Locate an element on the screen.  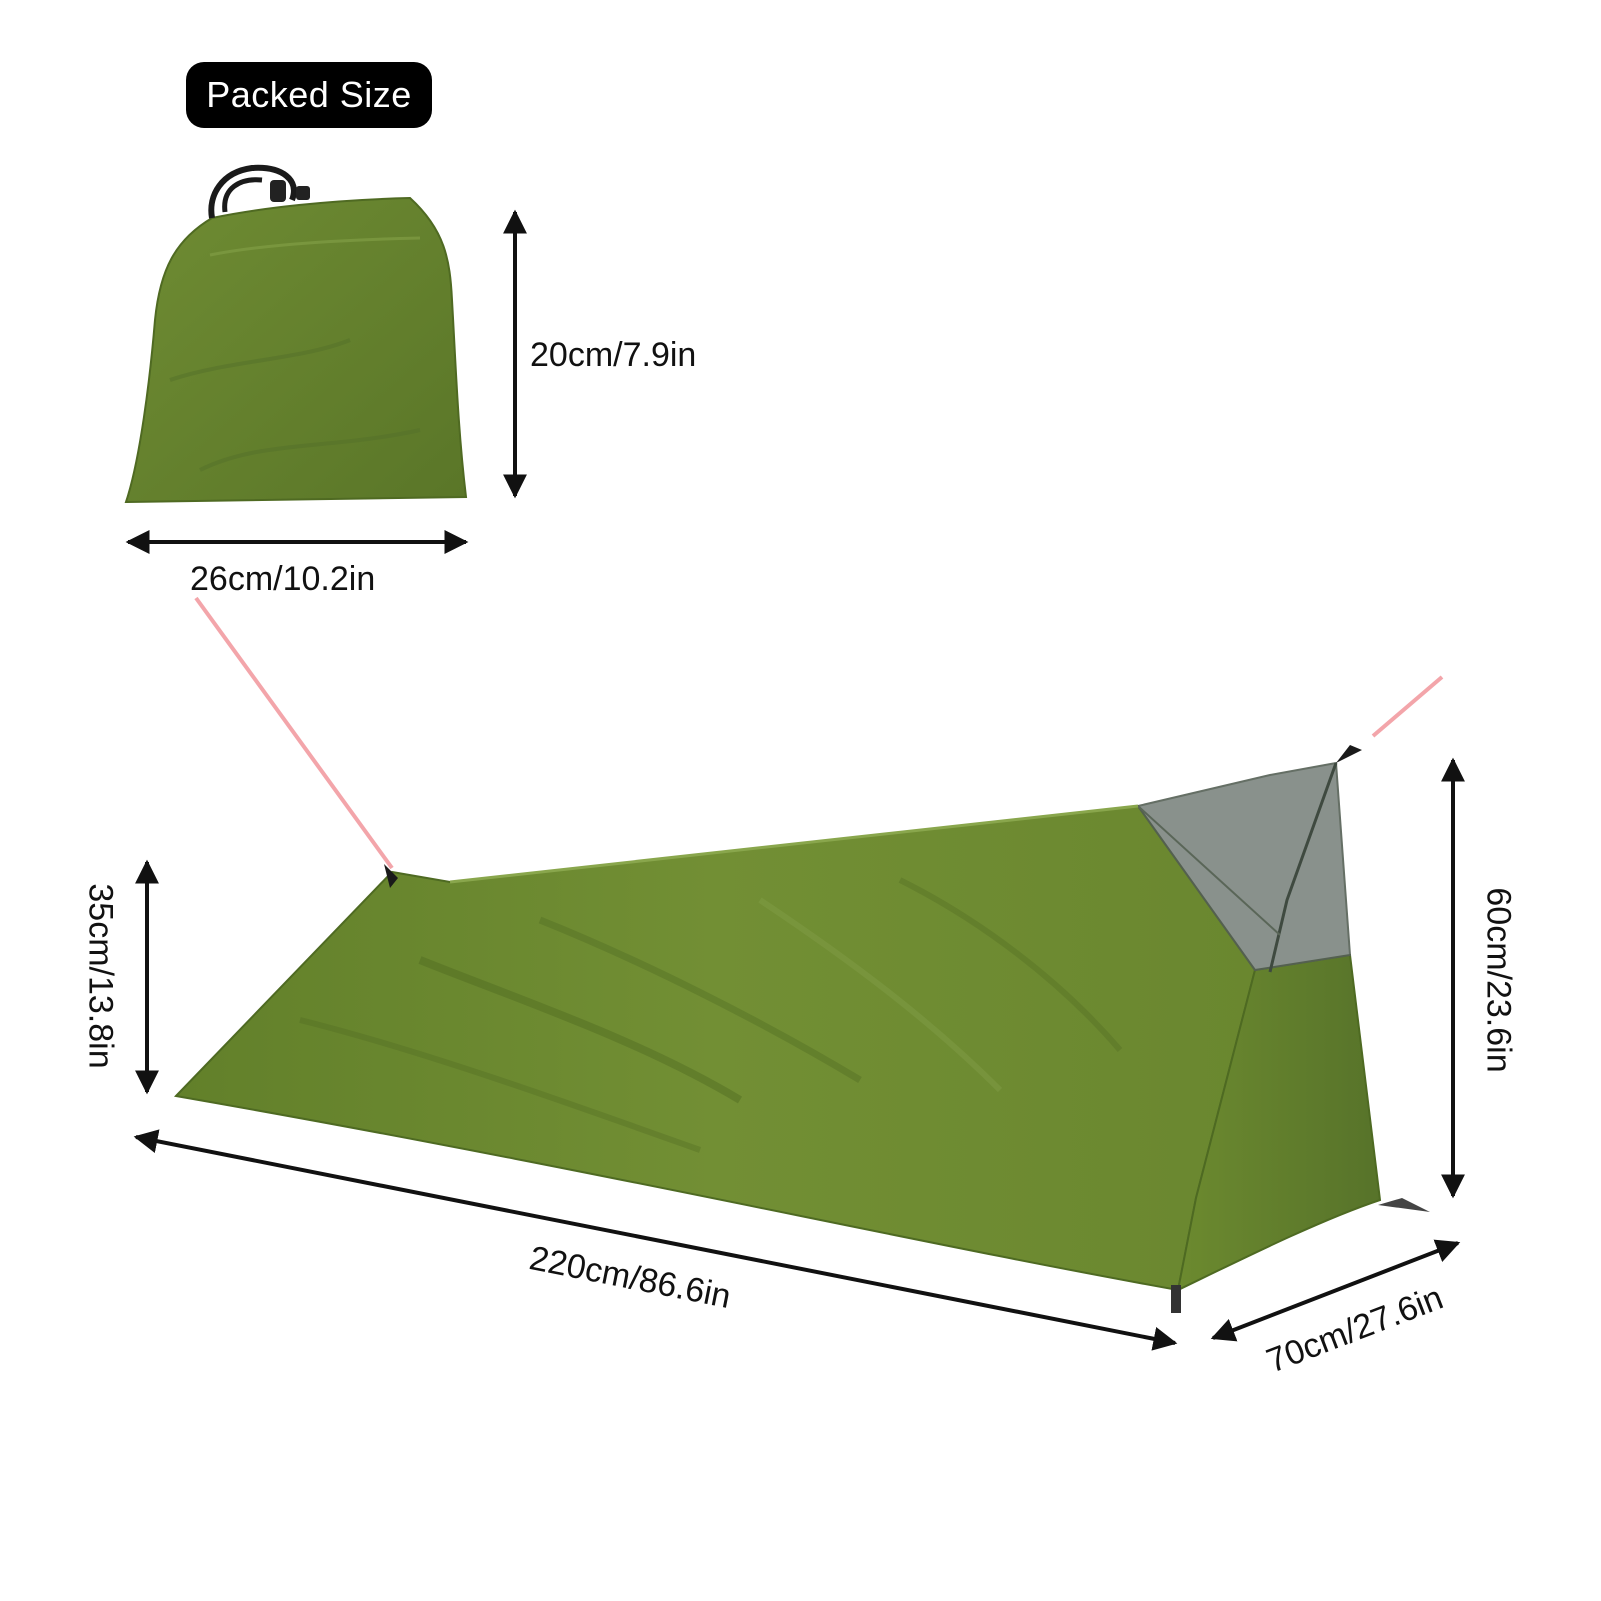
drawstring-bag-icon is located at coordinates (296, 334).